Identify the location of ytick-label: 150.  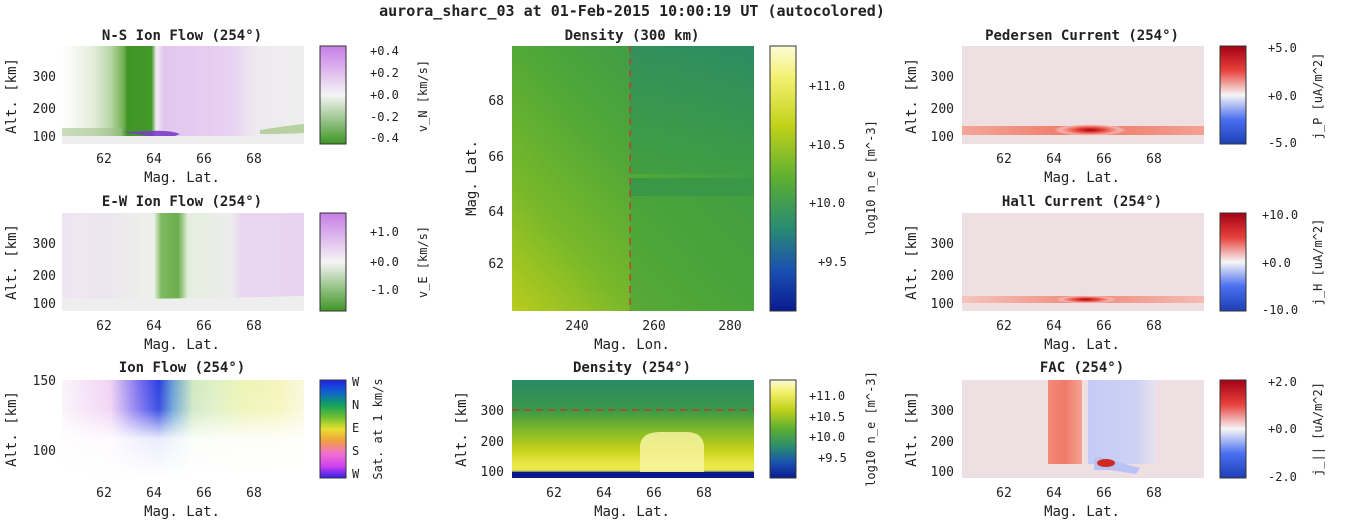
(44, 381).